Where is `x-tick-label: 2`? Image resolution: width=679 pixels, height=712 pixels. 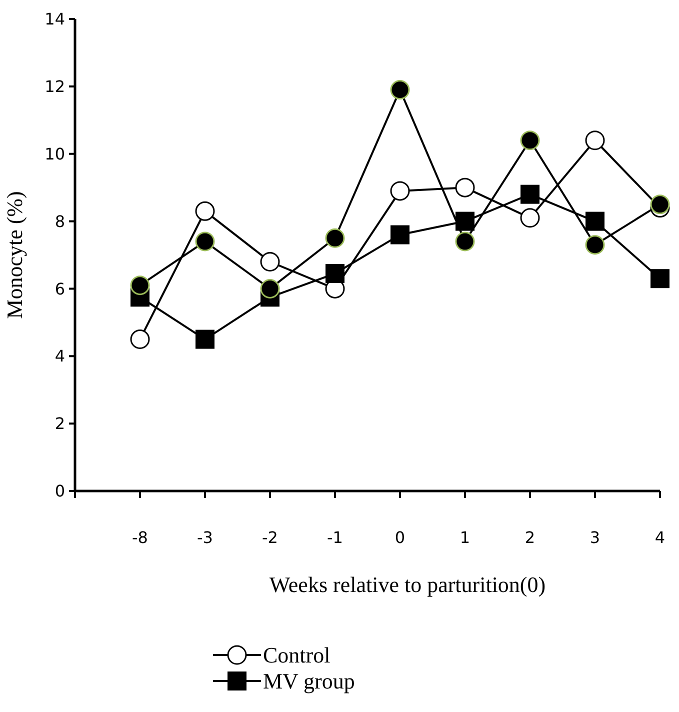
x-tick-label: 2 is located at coordinates (530, 537).